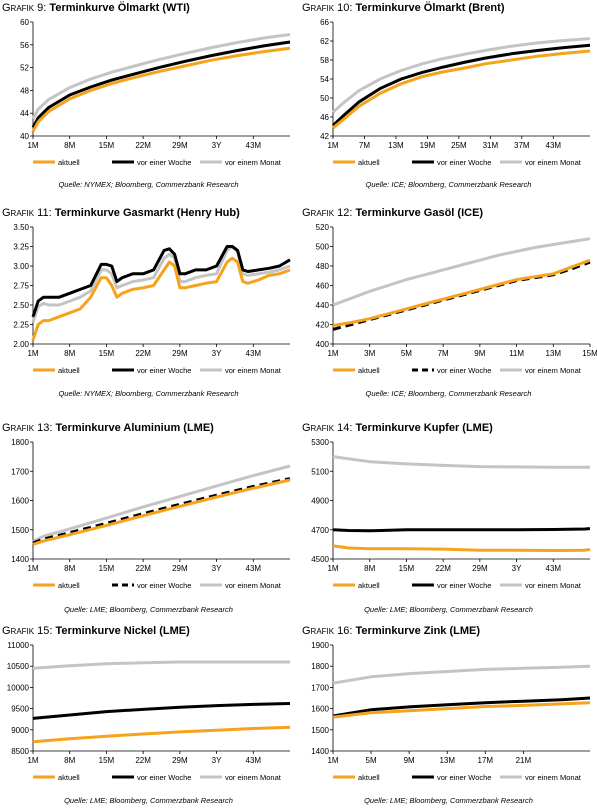 This screenshot has width=597, height=809. I want to click on y-tick-label: 42, so click(324, 136).